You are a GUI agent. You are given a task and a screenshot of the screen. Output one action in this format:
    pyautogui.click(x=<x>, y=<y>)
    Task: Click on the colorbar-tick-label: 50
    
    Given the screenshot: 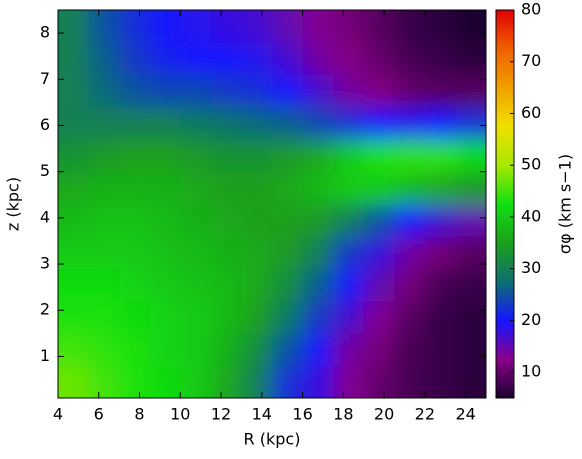 What is the action you would take?
    pyautogui.click(x=531, y=164)
    